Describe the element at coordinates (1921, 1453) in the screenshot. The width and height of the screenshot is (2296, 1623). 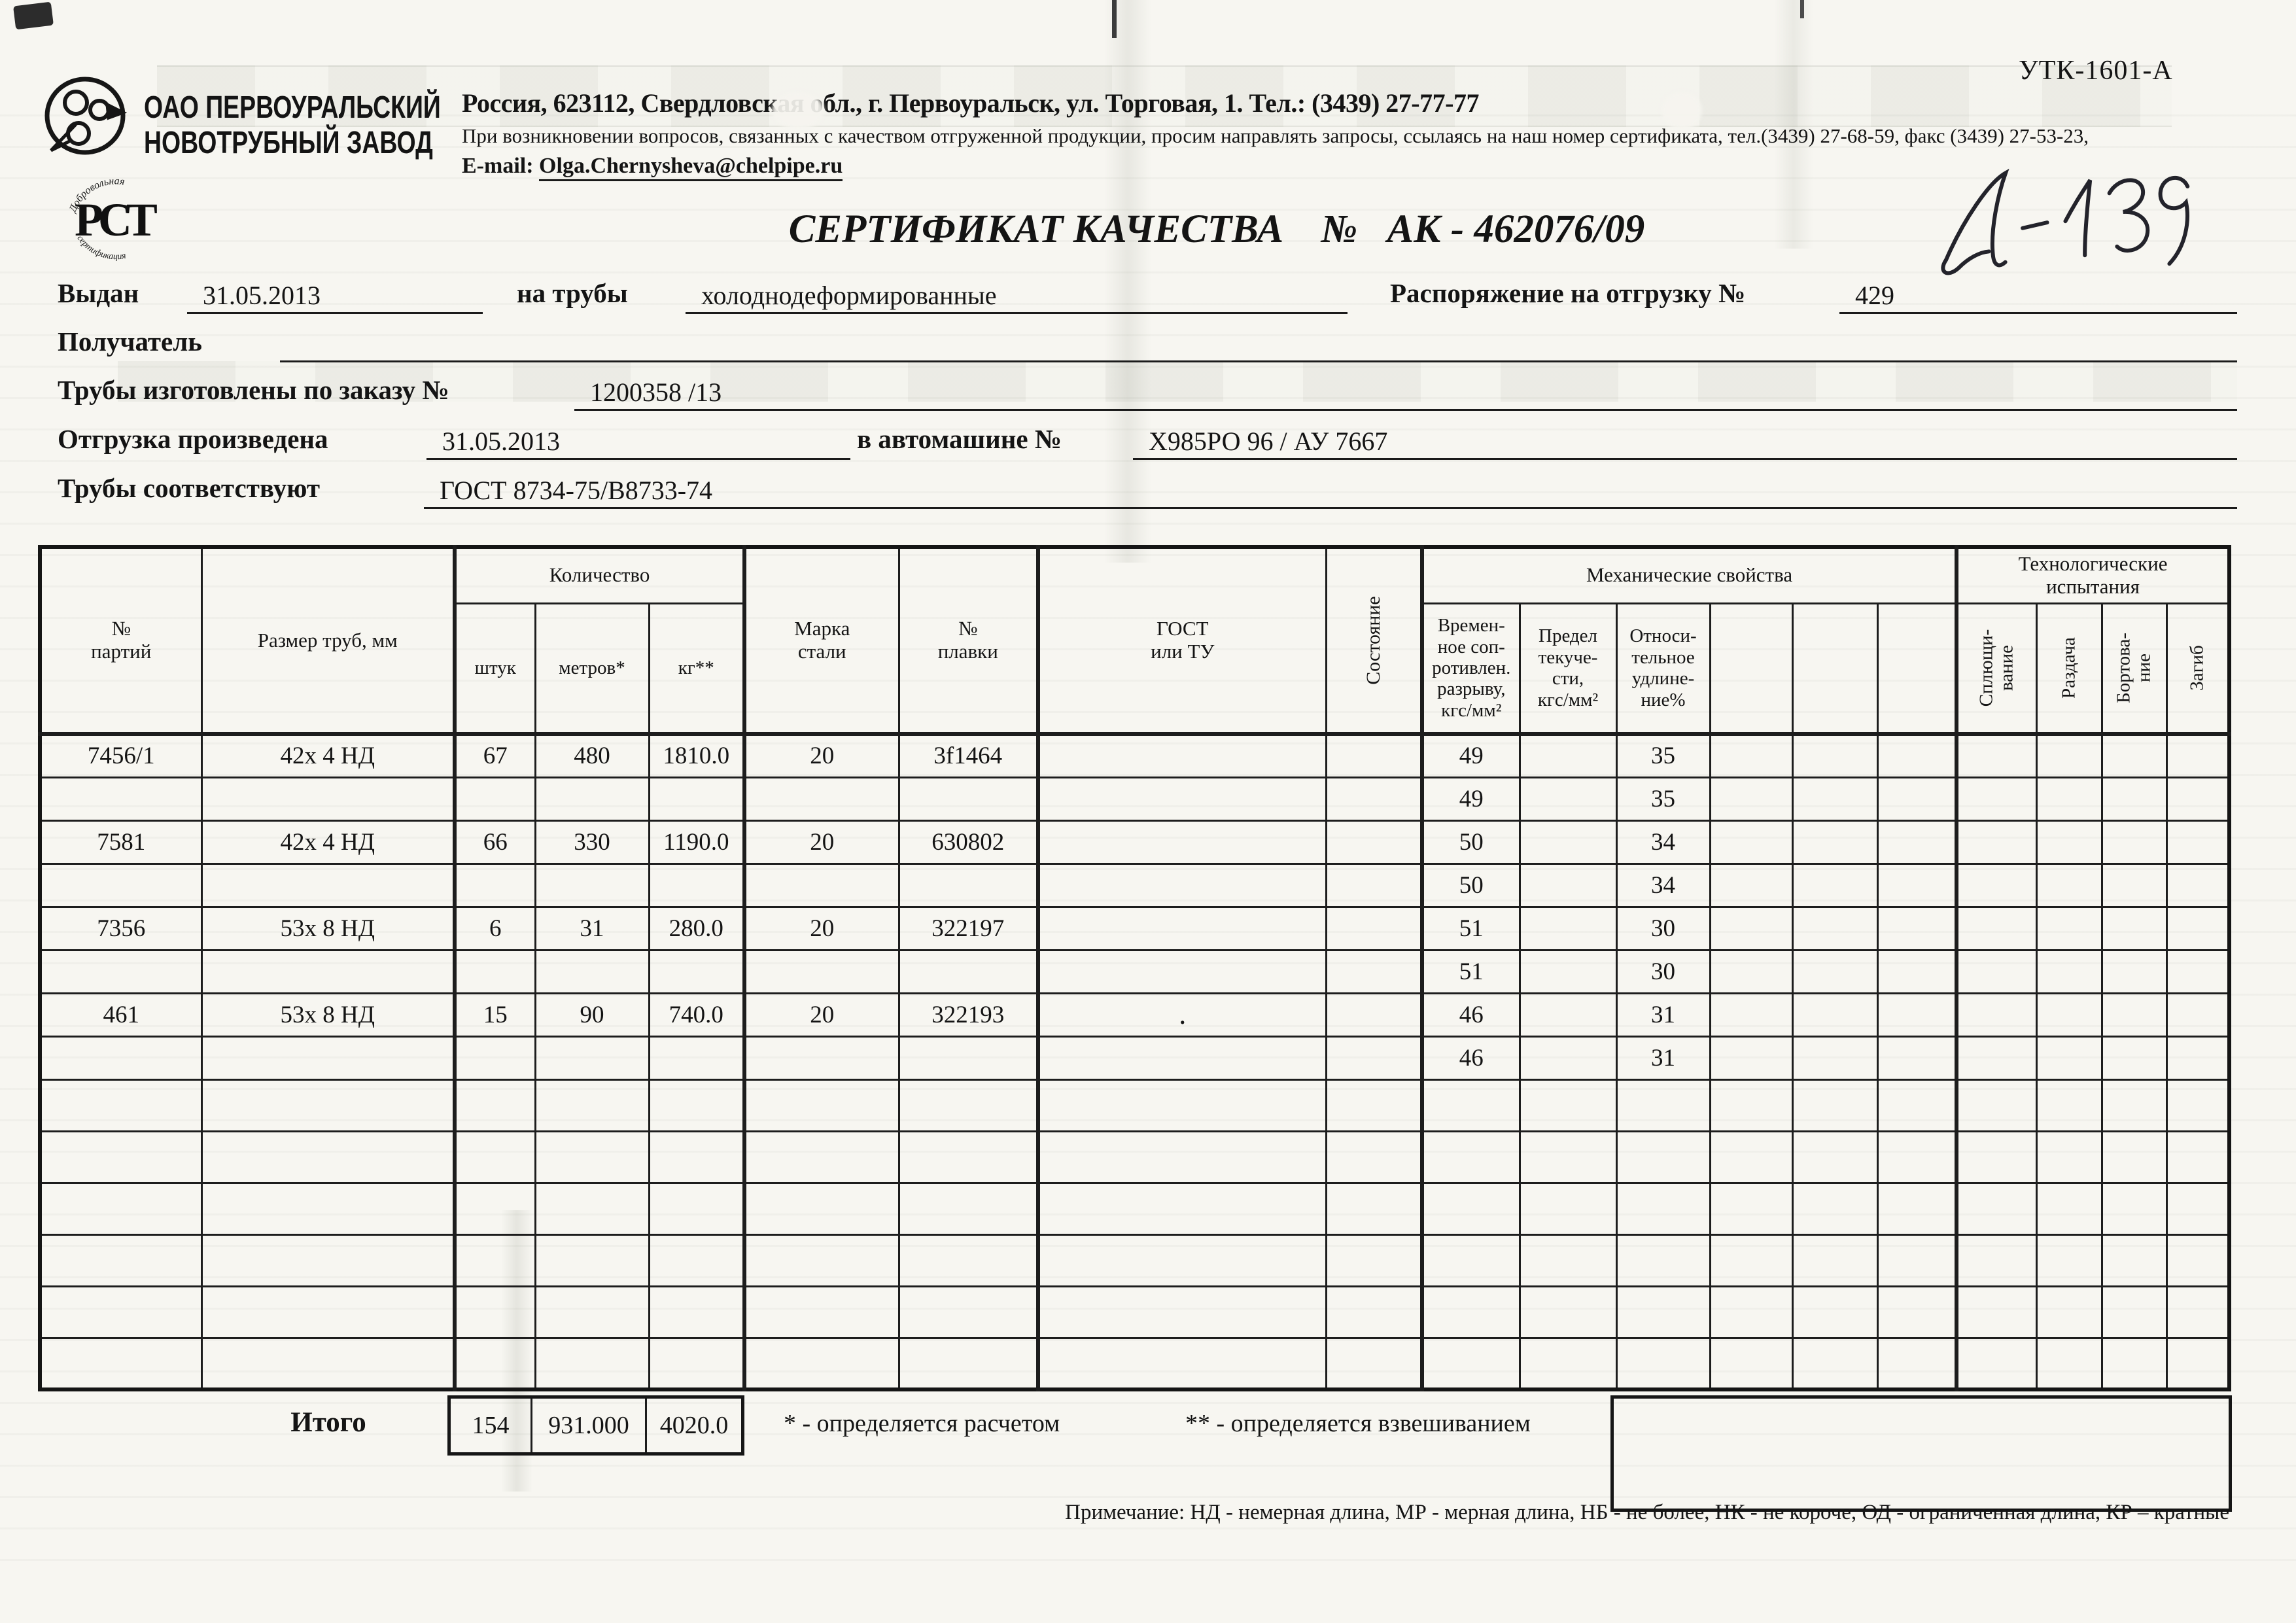
I see `empty-stamp-box` at that location.